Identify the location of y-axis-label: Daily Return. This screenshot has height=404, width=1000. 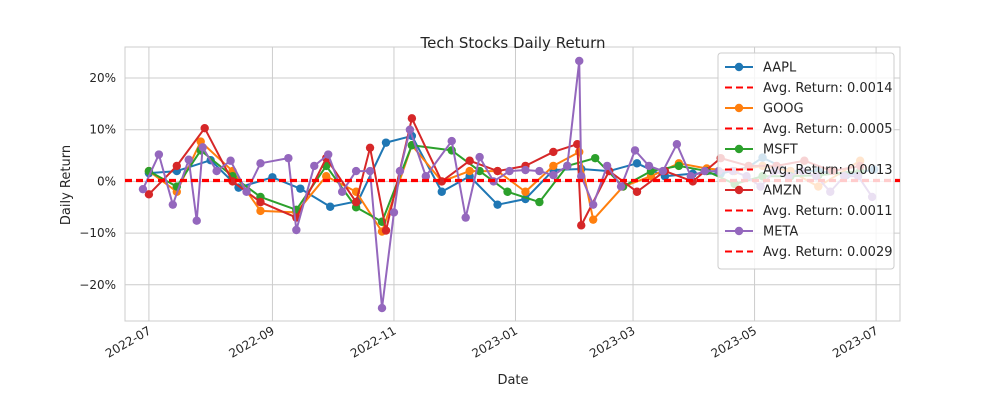
(66, 185).